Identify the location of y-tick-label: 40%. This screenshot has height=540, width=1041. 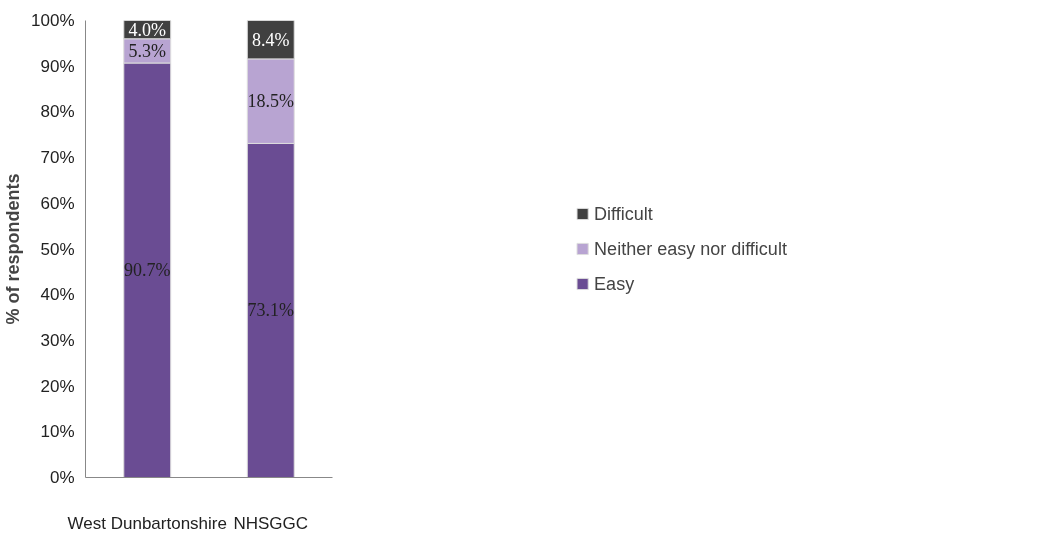
(57, 295).